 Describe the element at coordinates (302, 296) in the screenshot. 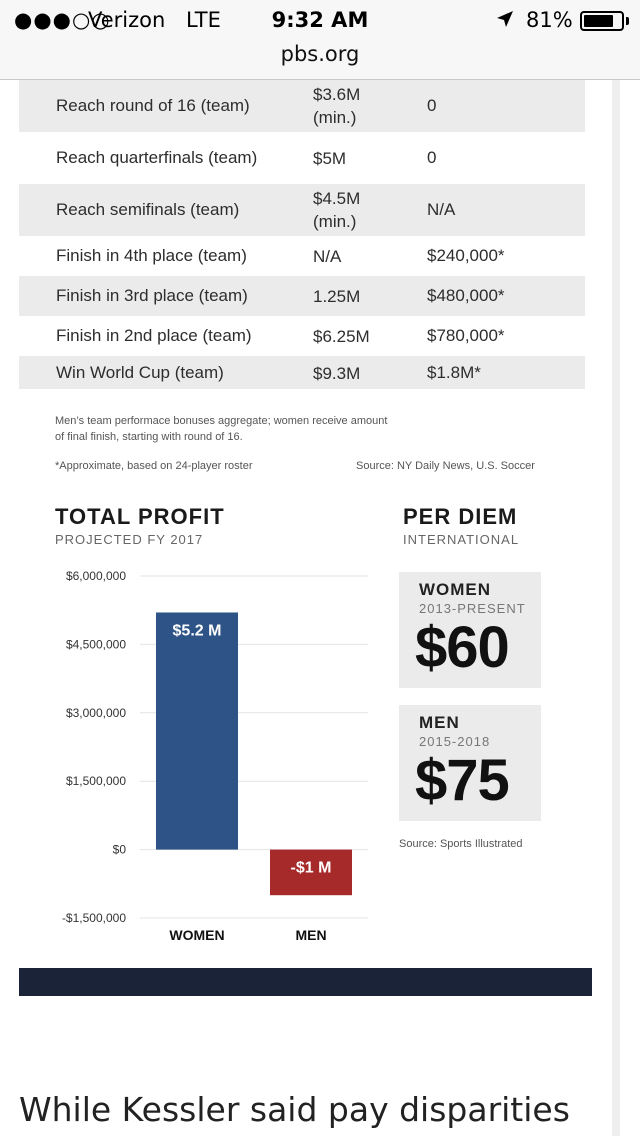

I see `table-row: Finish in 3rd place (team) 1.25M $480,000*` at that location.